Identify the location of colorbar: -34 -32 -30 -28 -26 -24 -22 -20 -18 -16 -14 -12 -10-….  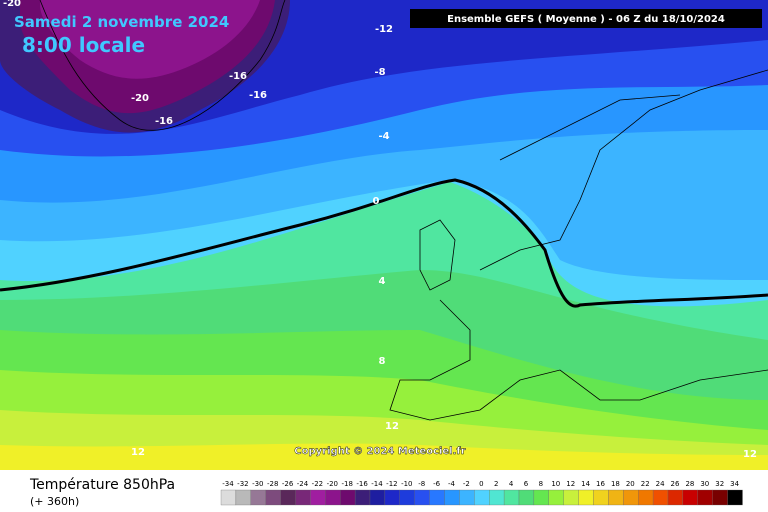
(481, 493).